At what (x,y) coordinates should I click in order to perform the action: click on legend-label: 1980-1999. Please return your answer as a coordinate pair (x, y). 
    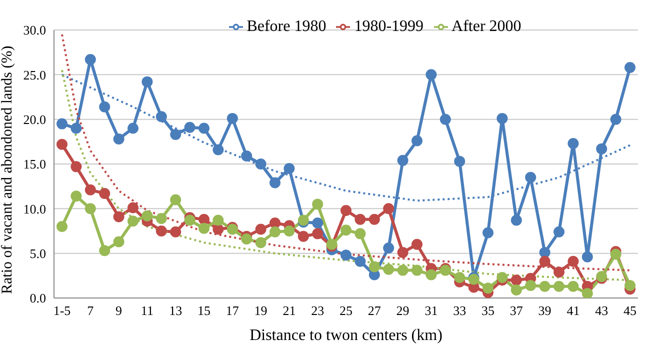
    Looking at the image, I should click on (389, 26).